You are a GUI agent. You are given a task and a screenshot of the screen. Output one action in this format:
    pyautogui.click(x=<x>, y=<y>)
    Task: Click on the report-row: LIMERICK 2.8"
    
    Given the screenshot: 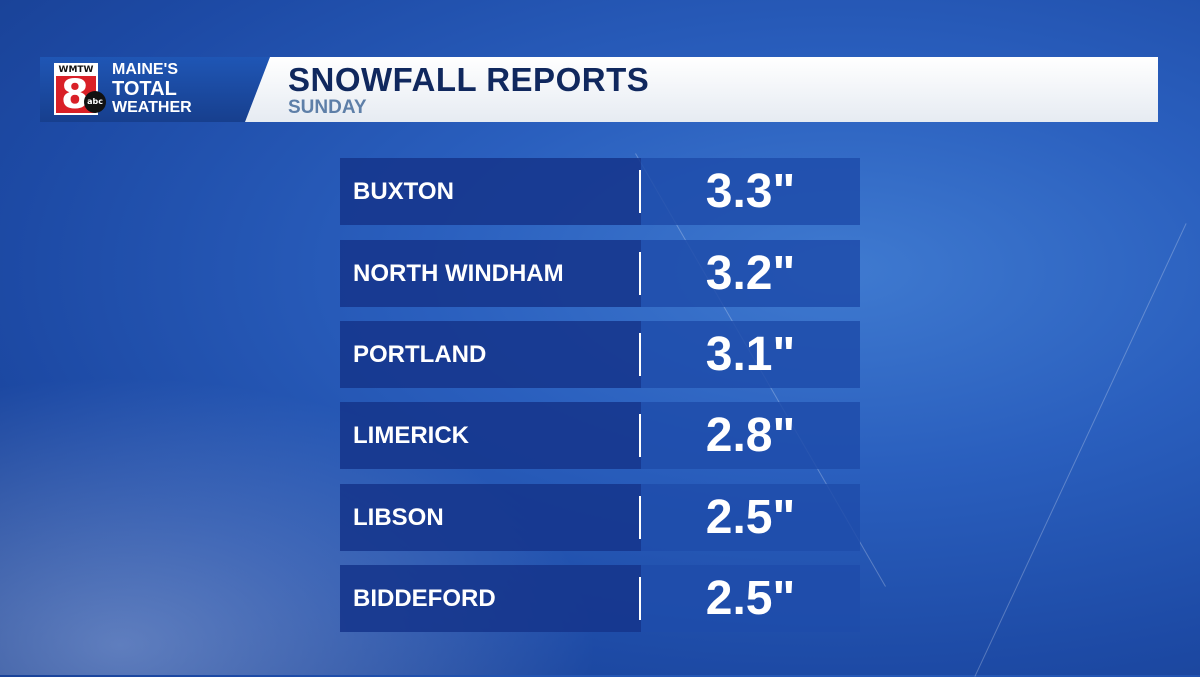 What is the action you would take?
    pyautogui.click(x=600, y=435)
    